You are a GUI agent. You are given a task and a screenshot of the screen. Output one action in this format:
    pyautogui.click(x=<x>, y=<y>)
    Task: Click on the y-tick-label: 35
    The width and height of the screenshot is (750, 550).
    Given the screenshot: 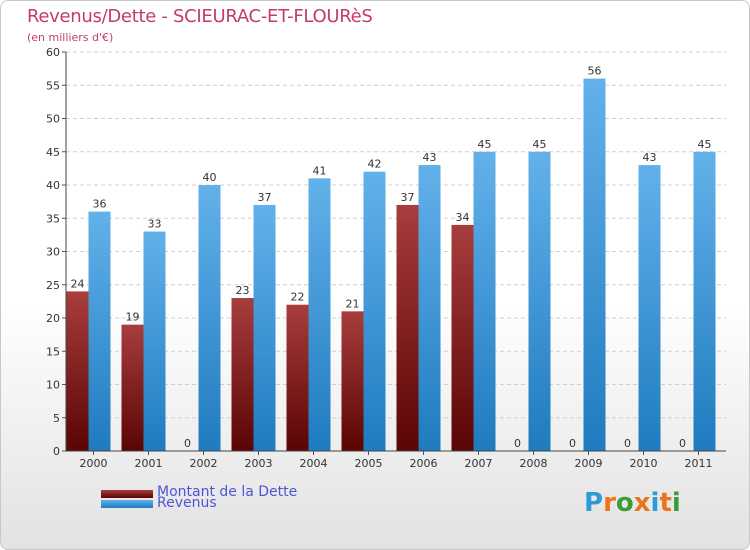 What is the action you would take?
    pyautogui.click(x=53, y=218)
    